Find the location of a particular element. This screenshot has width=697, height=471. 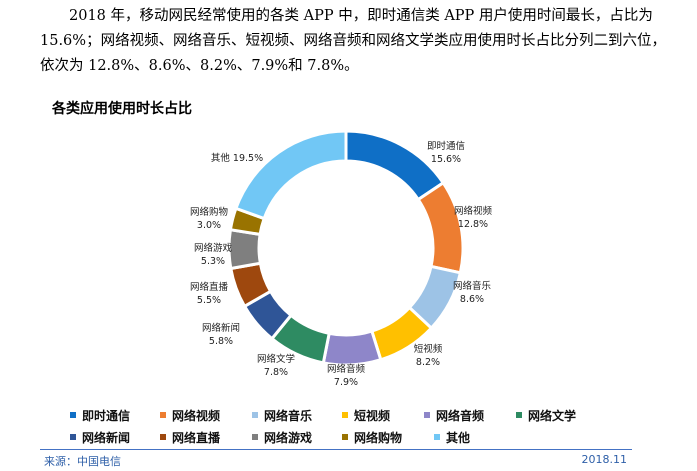

legend-row-2: 网络新闻 网络直播 网络游戏 网络购物 其他 is located at coordinates (370, 437).